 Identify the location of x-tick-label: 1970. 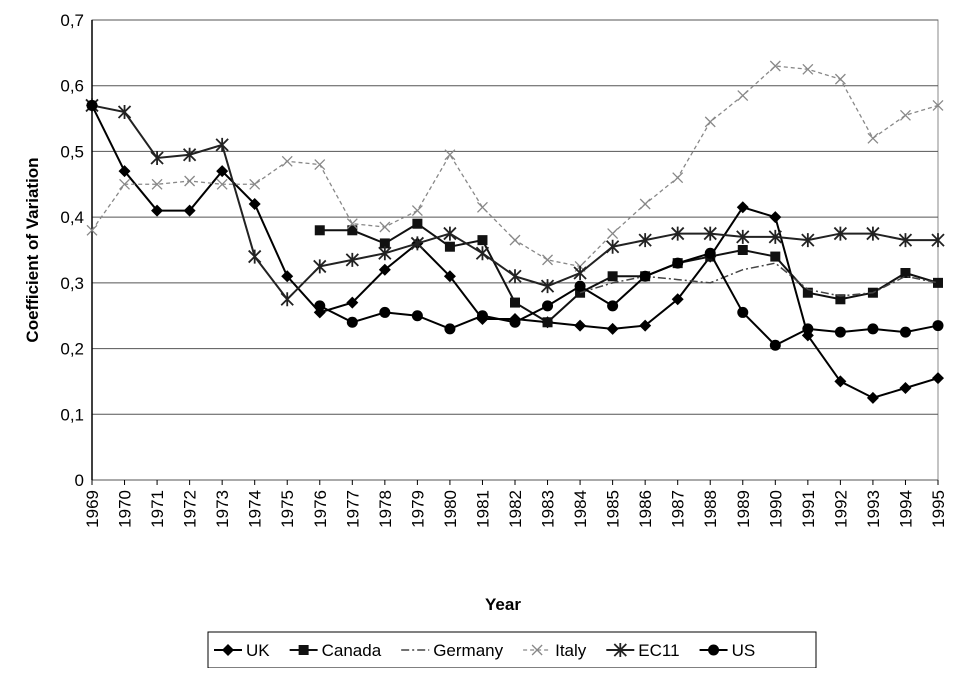
(125, 509).